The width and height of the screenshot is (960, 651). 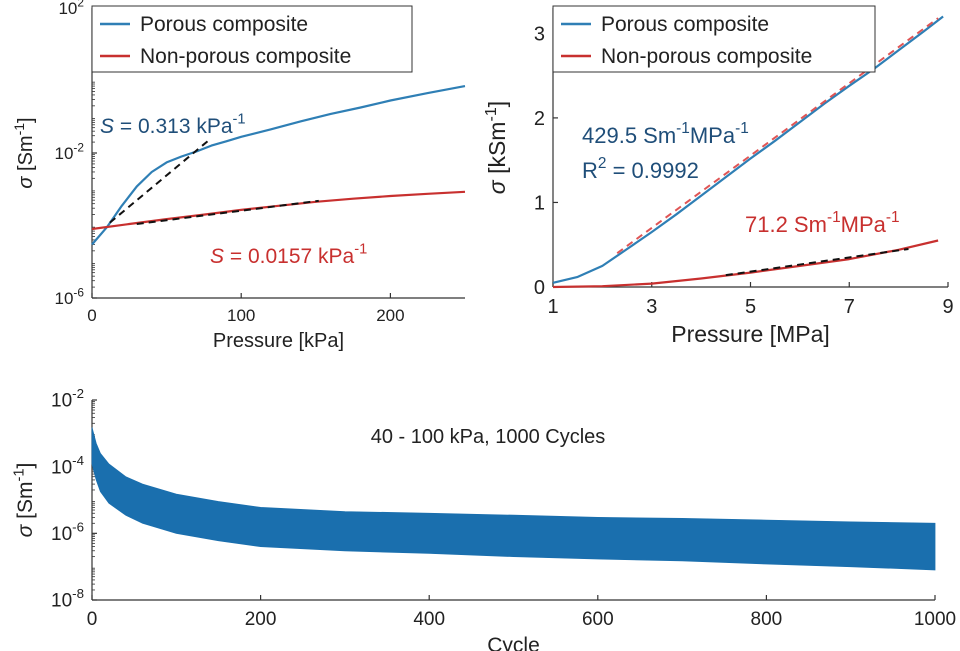 I want to click on annotation-s-nonporous: S = 0.0157 kPa-1, so click(x=288, y=255).